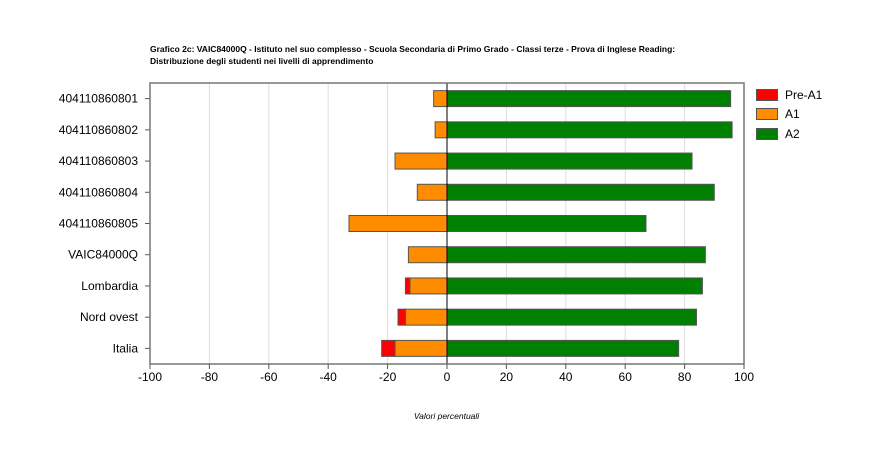 This screenshot has width=893, height=450. Describe the element at coordinates (109, 317) in the screenshot. I see `category-label: Nord ovest` at that location.